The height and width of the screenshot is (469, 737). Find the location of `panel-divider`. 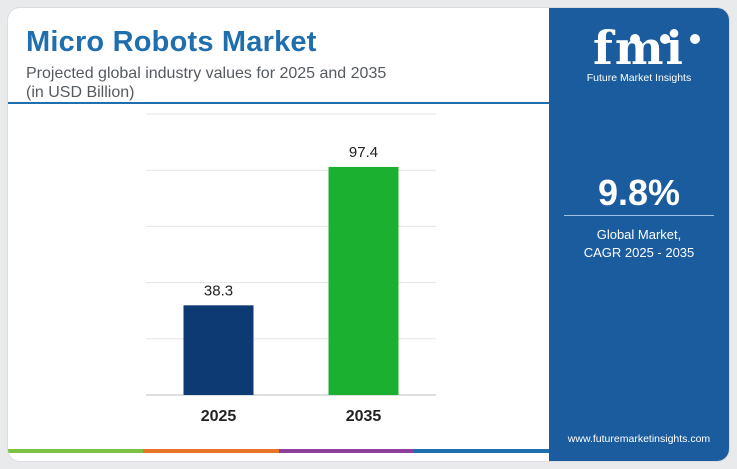

panel-divider is located at coordinates (639, 215).